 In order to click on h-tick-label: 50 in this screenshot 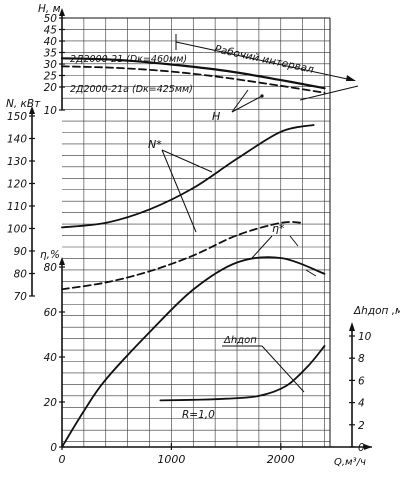, I will do `click(51, 19)`.